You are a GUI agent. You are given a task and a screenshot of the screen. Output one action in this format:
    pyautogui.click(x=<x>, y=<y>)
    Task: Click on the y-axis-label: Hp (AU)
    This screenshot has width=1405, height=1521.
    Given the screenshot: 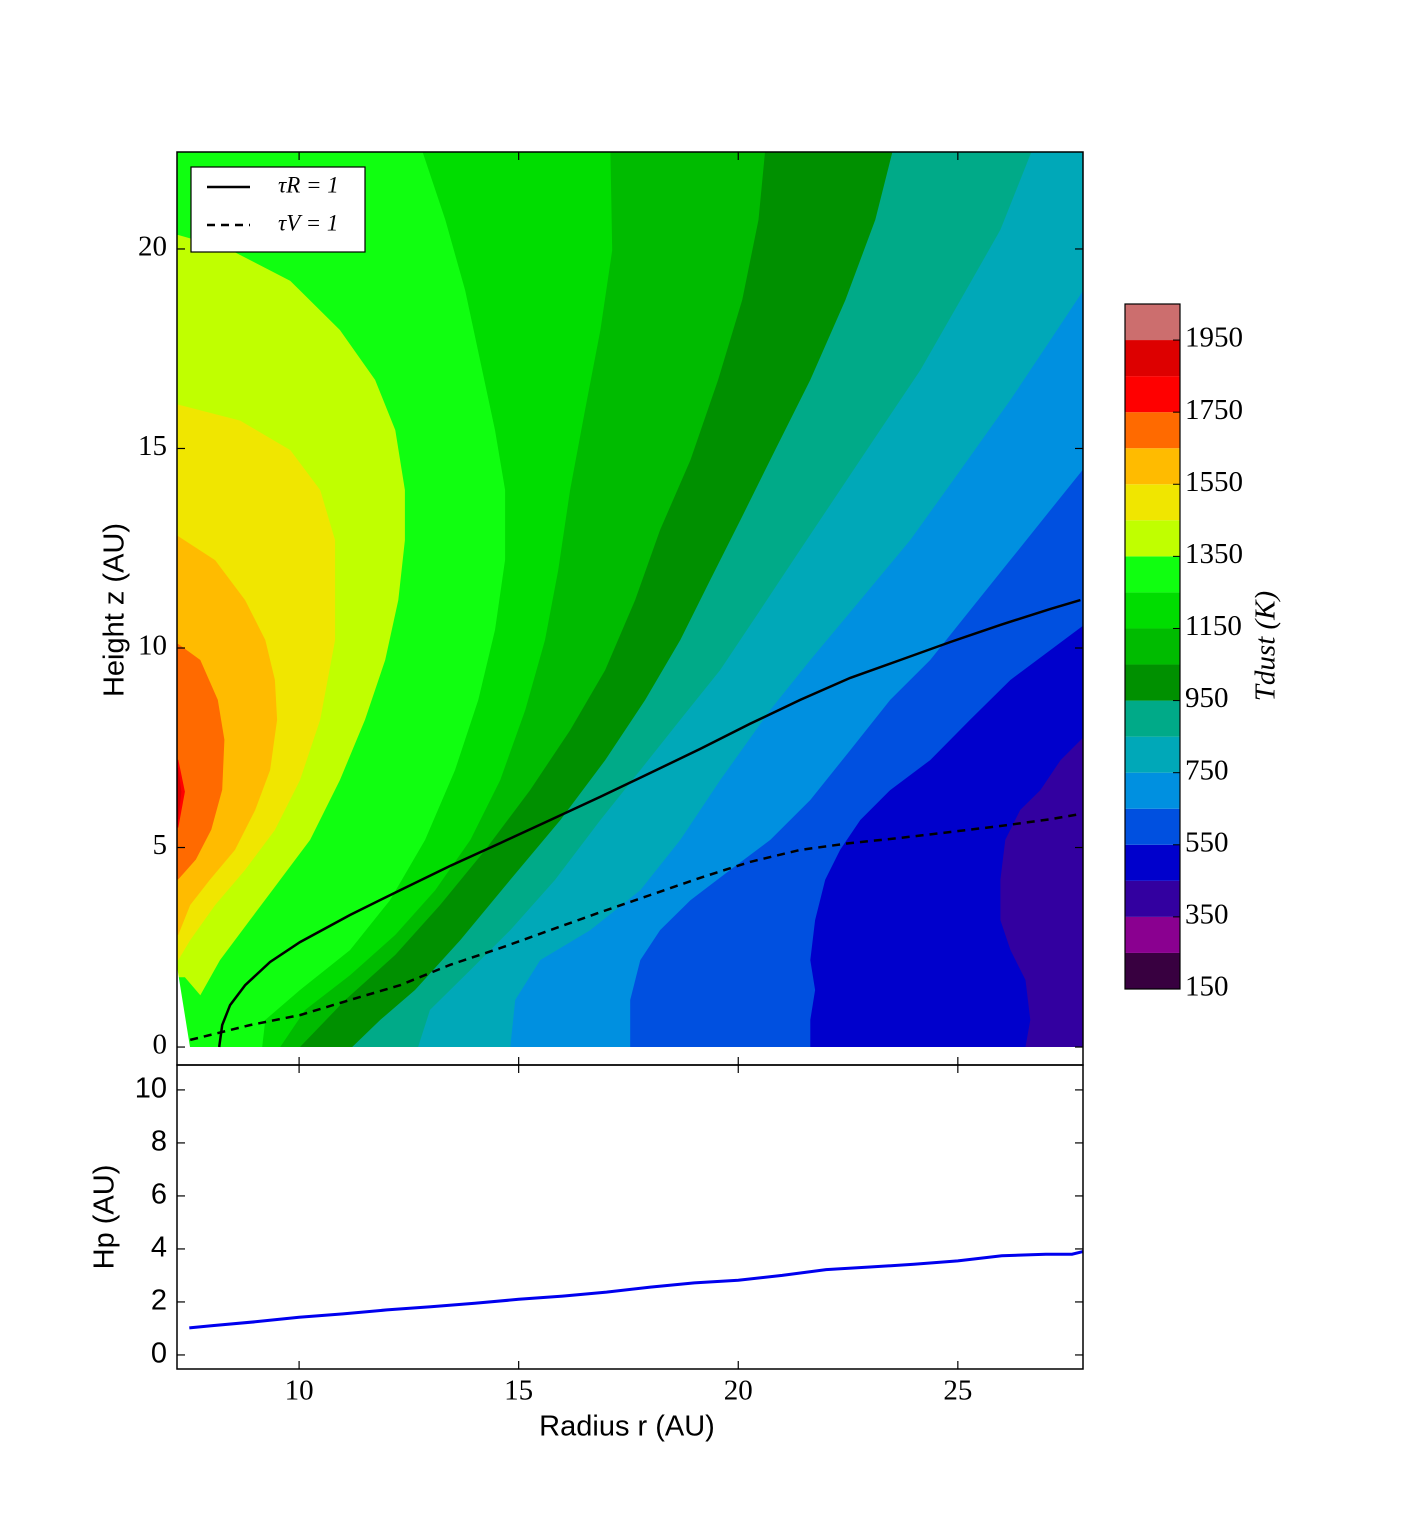 What is the action you would take?
    pyautogui.click(x=105, y=1217)
    